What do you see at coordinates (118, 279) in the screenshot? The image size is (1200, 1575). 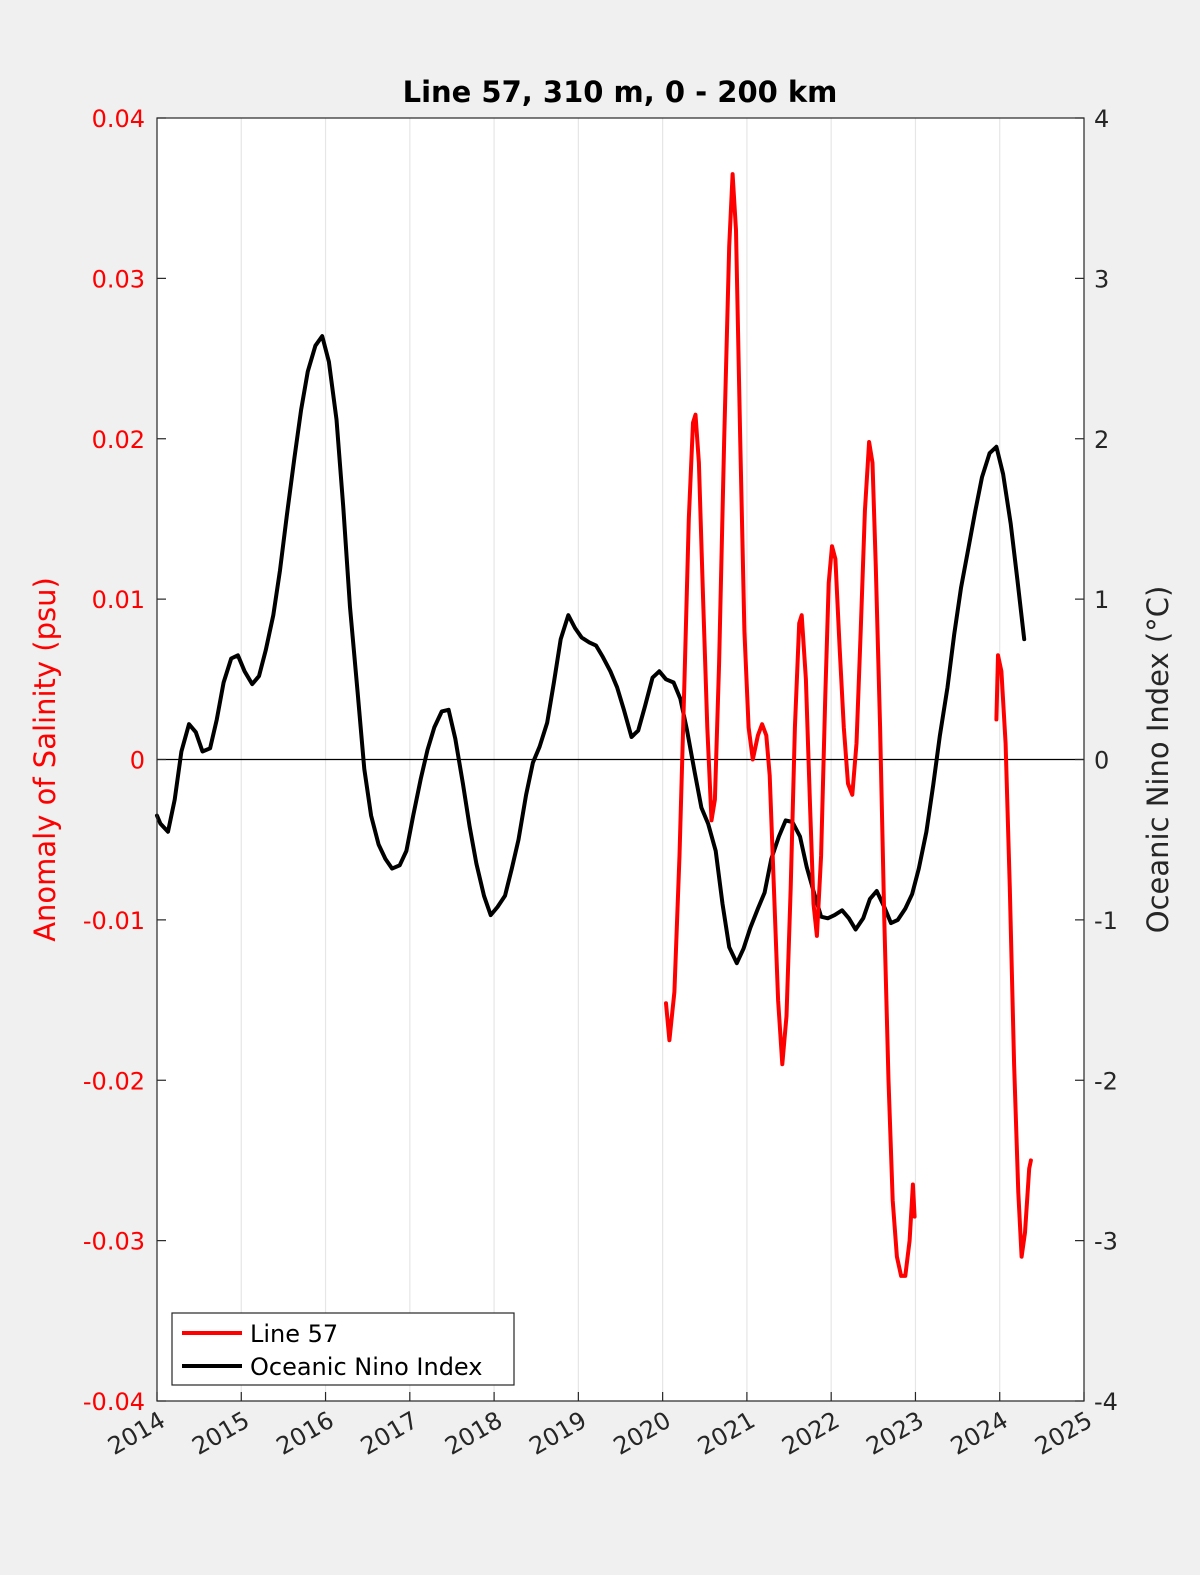 I see `y-left-tick-label: 0.03` at bounding box center [118, 279].